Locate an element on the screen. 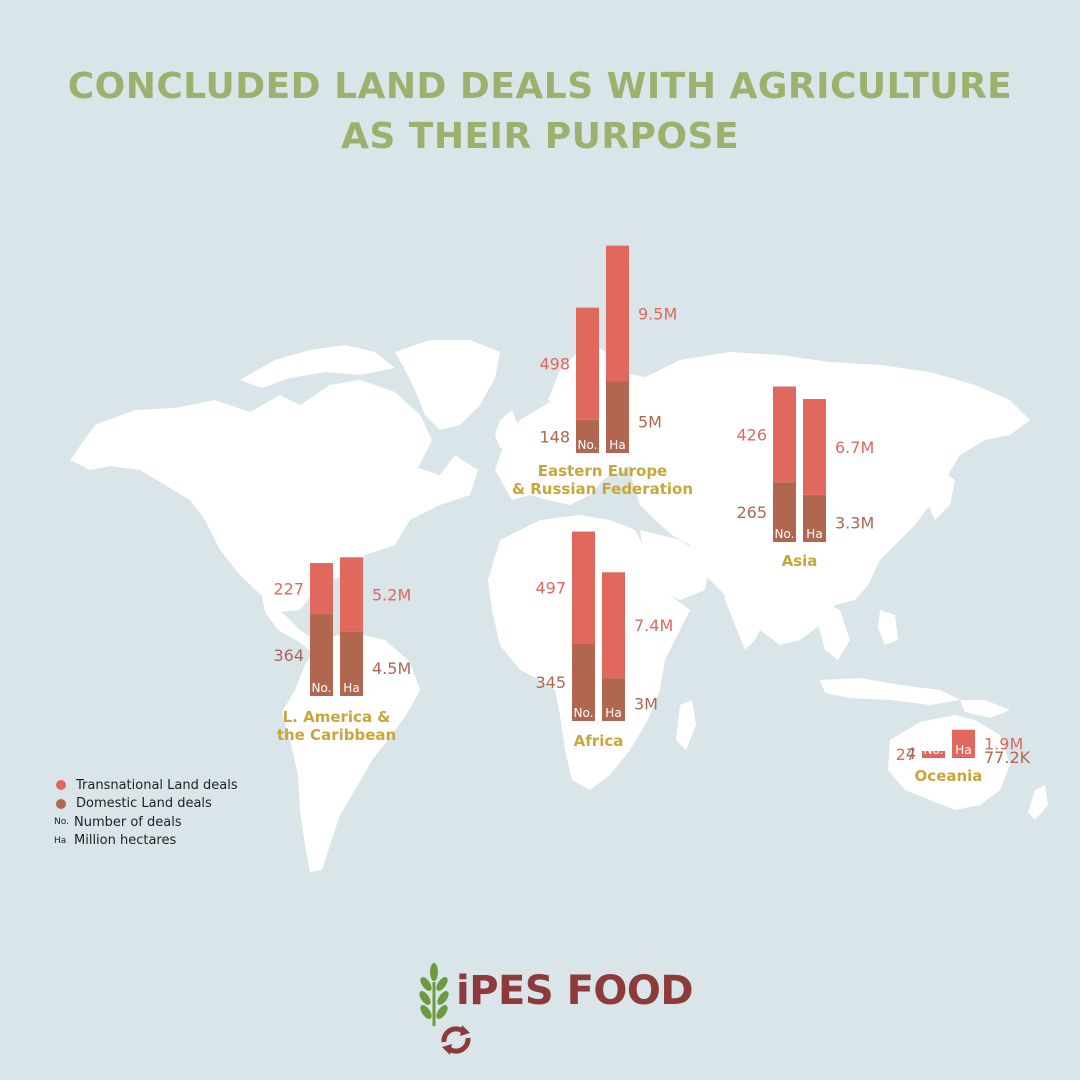  bar-latin-america-hectares-domestic is located at coordinates (351, 663).